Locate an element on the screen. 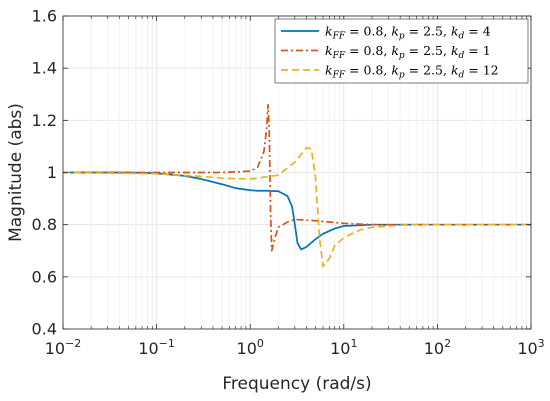 The height and width of the screenshot is (401, 550). x-tick-label: 10² is located at coordinates (437, 347).